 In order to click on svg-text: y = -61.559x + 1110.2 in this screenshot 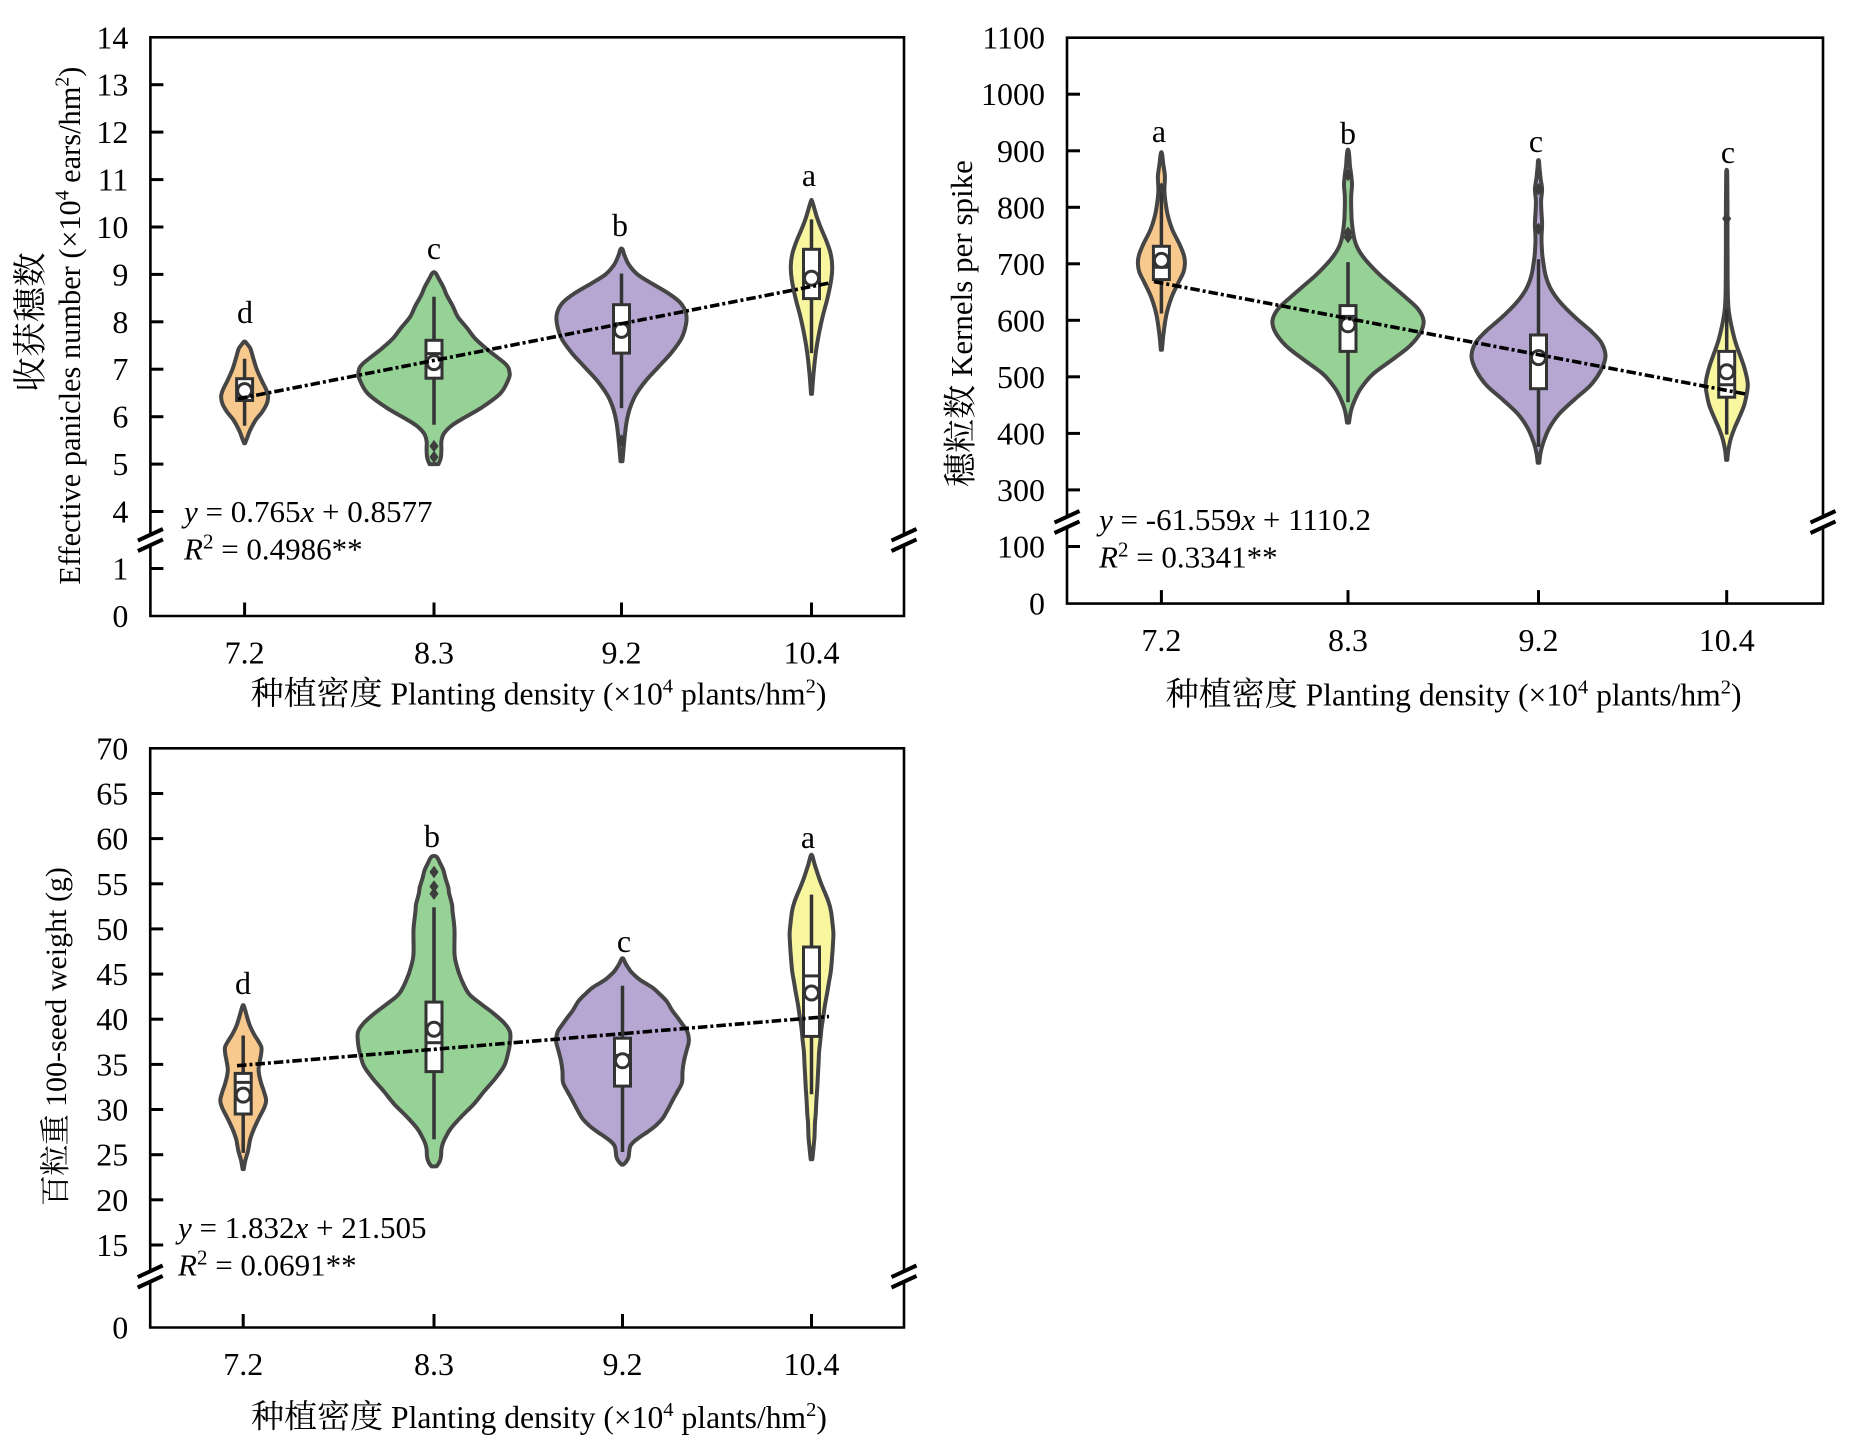, I will do `click(1233, 519)`.